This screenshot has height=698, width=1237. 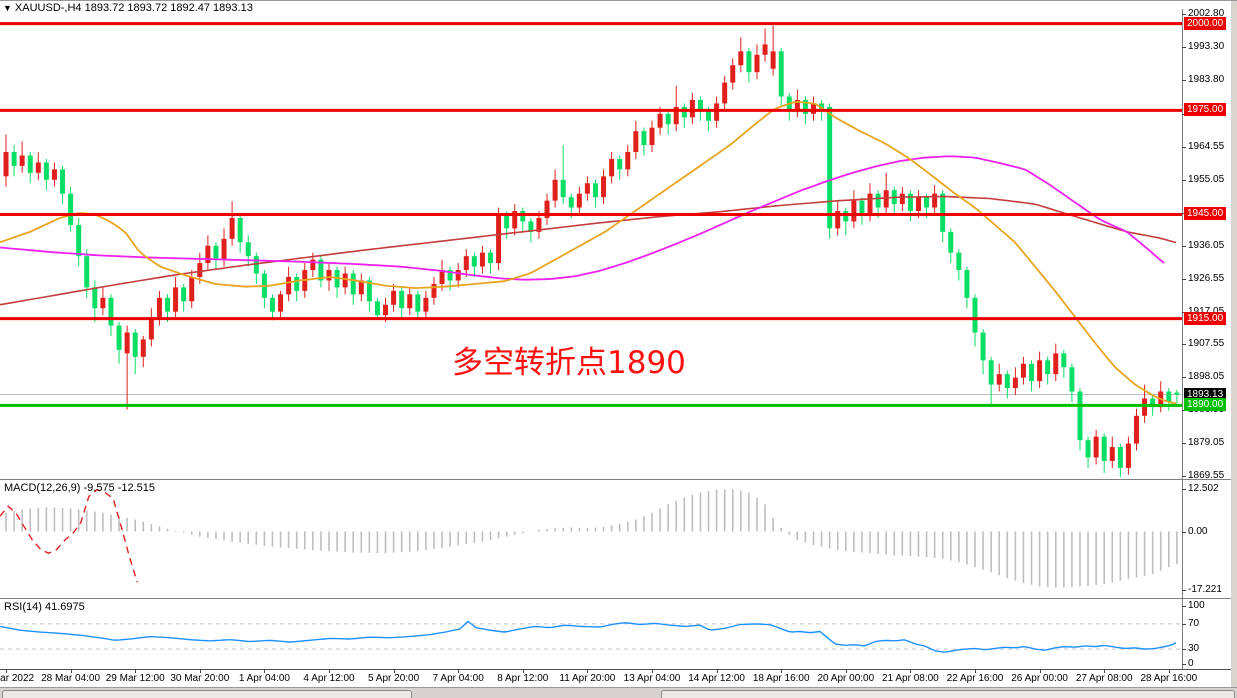 What do you see at coordinates (948, 694) in the screenshot?
I see `taskbar-button-right` at bounding box center [948, 694].